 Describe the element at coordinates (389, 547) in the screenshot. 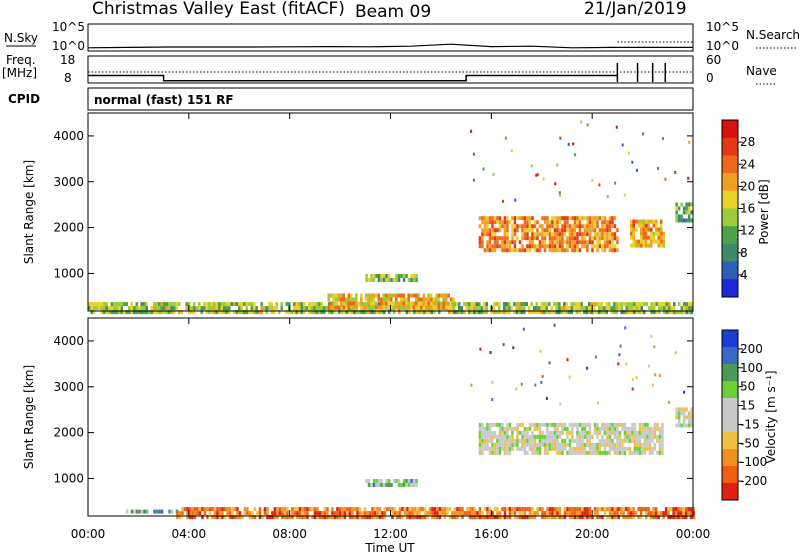

I see `x-axis-label: Time UT` at that location.